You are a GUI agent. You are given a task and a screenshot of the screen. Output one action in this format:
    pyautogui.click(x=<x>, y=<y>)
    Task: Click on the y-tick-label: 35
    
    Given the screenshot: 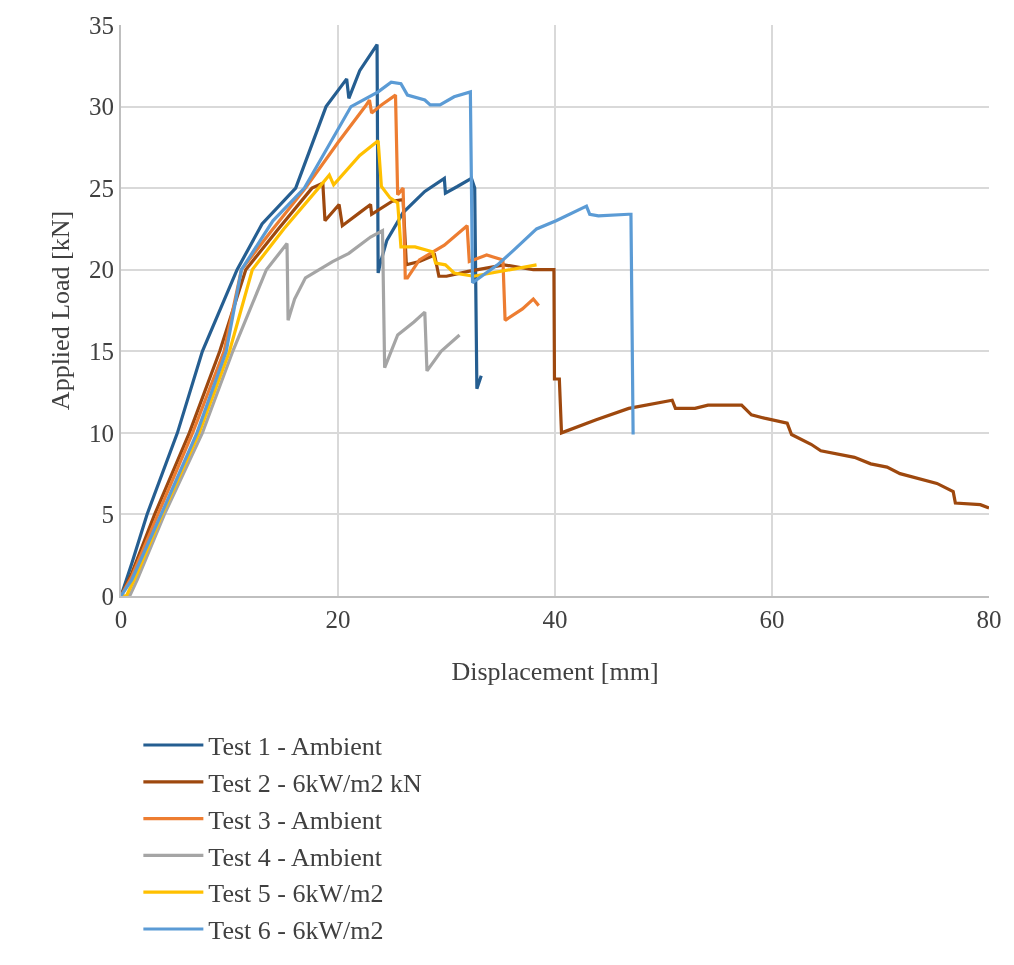 What is the action you would take?
    pyautogui.click(x=101, y=25)
    